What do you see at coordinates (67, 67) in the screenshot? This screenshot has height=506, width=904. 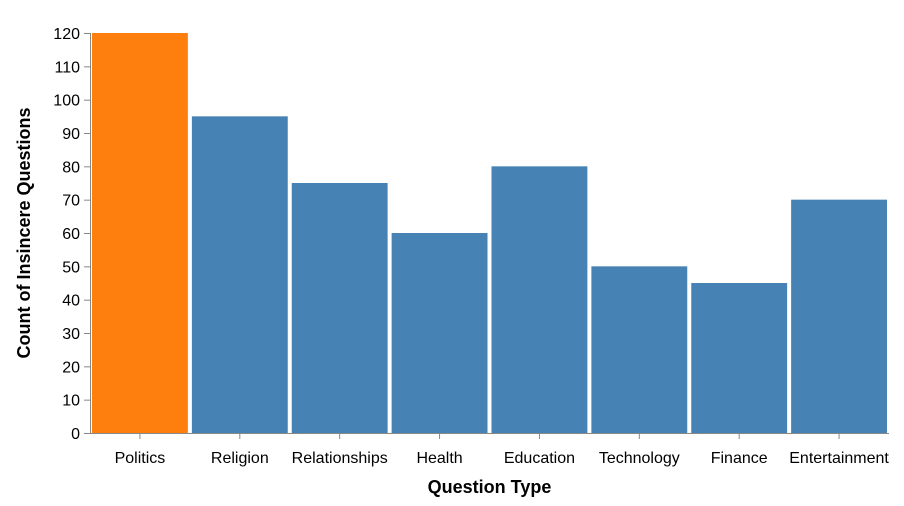 I see `y-tick-label: 110` at bounding box center [67, 67].